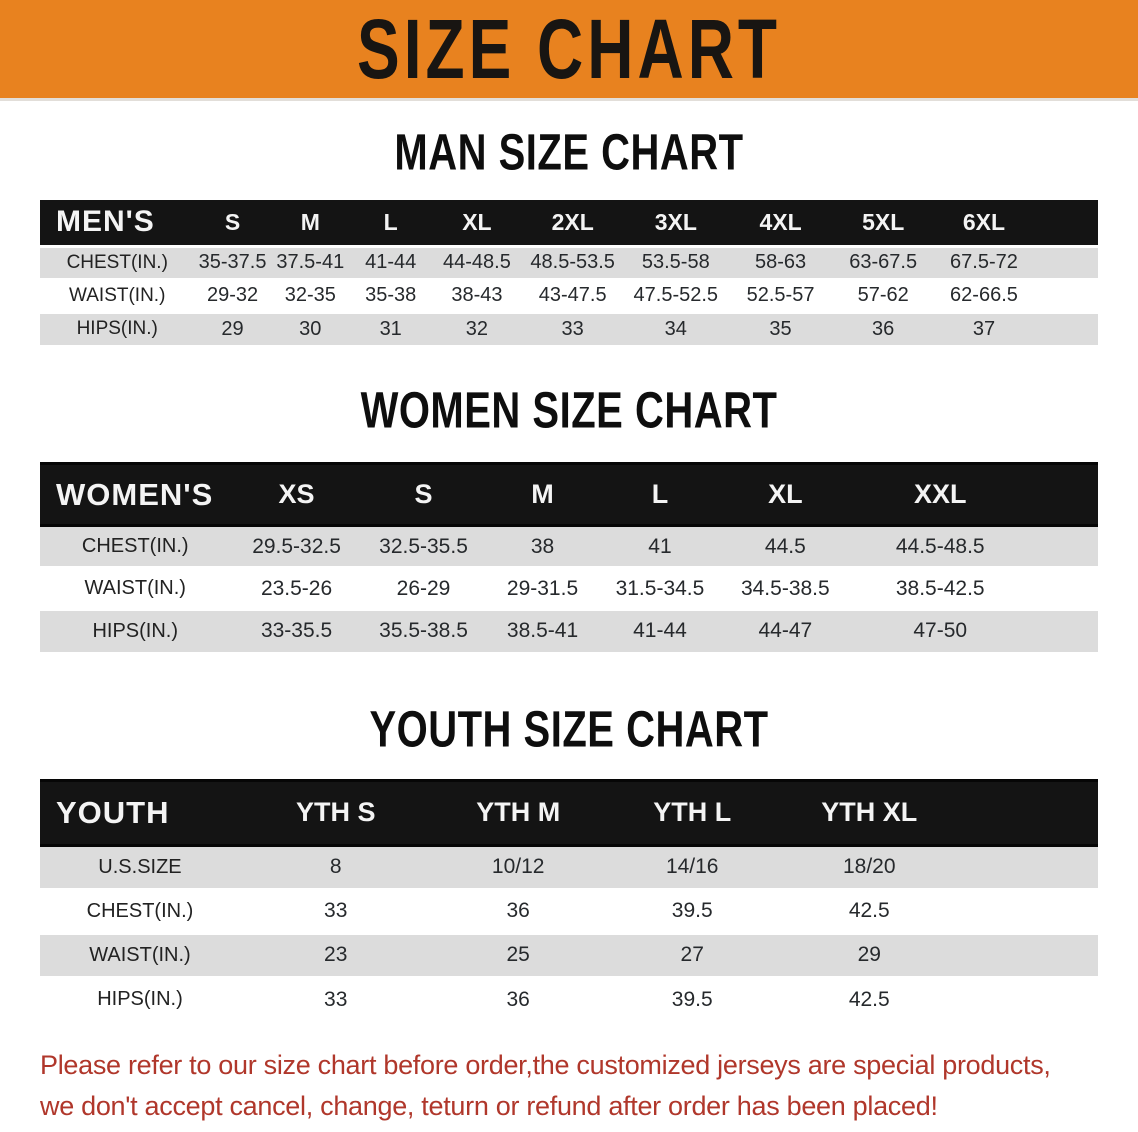 Image resolution: width=1138 pixels, height=1132 pixels. Describe the element at coordinates (660, 630) in the screenshot. I see `size-value-cell: 41-44` at that location.